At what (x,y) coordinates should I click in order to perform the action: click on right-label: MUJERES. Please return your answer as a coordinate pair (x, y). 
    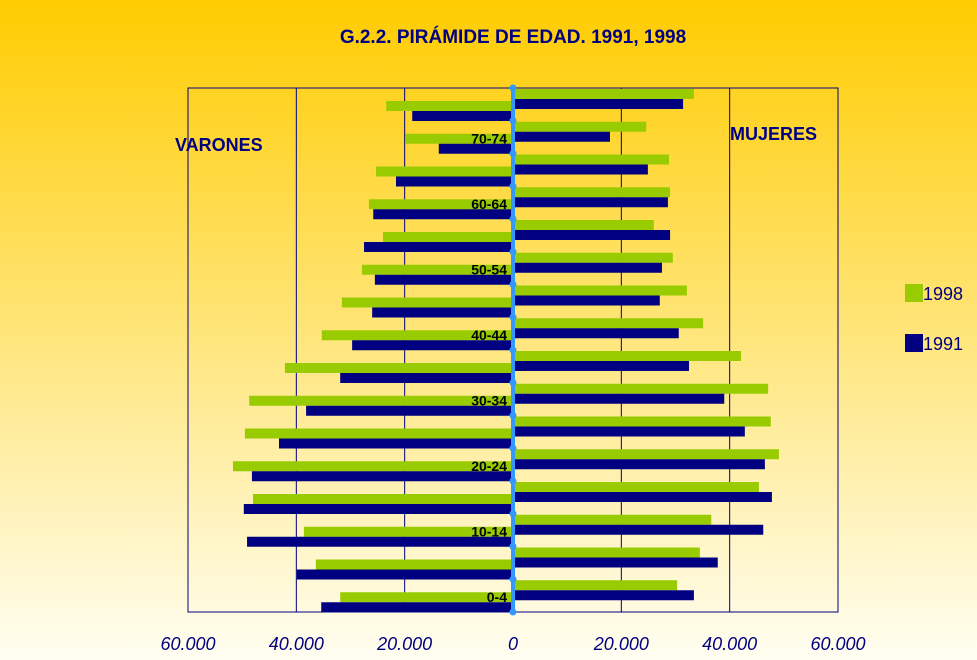
    Looking at the image, I should click on (773, 134).